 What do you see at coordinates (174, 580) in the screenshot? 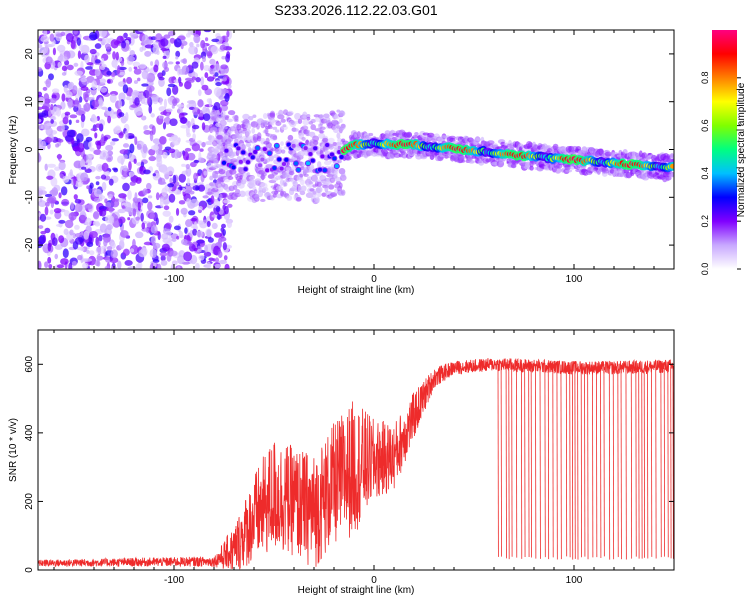
I see `x-tick-label: -100` at bounding box center [174, 580].